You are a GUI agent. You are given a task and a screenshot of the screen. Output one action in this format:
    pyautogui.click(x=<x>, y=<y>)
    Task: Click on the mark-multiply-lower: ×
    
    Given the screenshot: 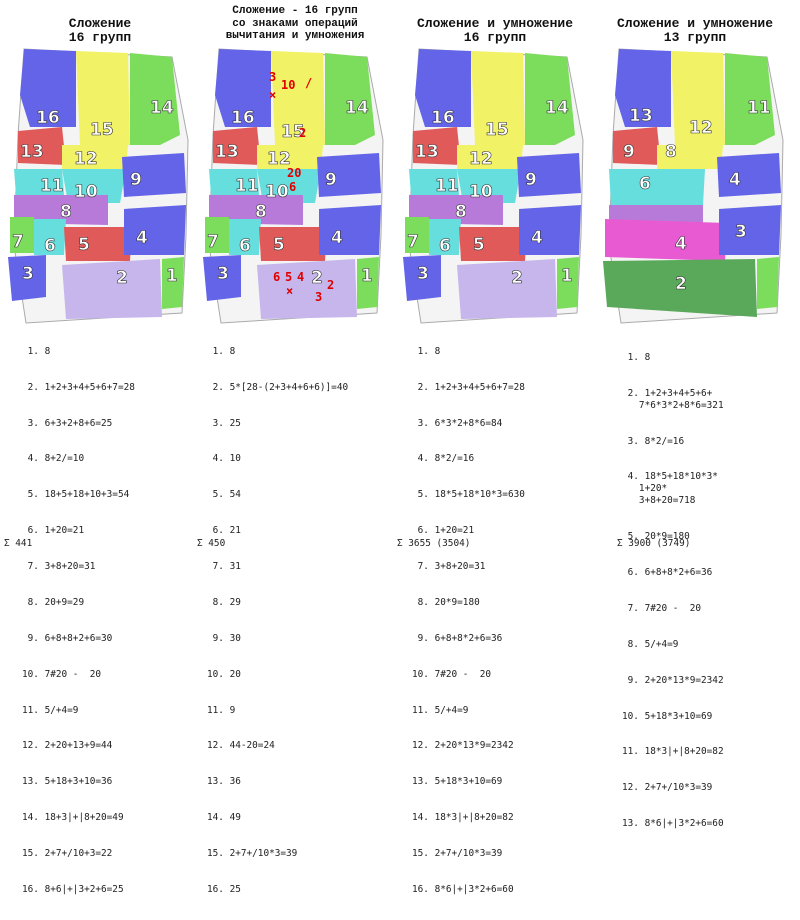 What is the action you would take?
    pyautogui.click(x=289, y=291)
    